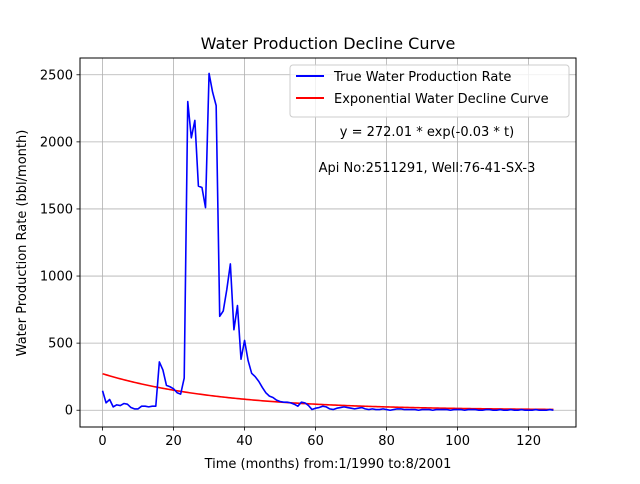  I want to click on x-tick-label: 120, so click(528, 441).